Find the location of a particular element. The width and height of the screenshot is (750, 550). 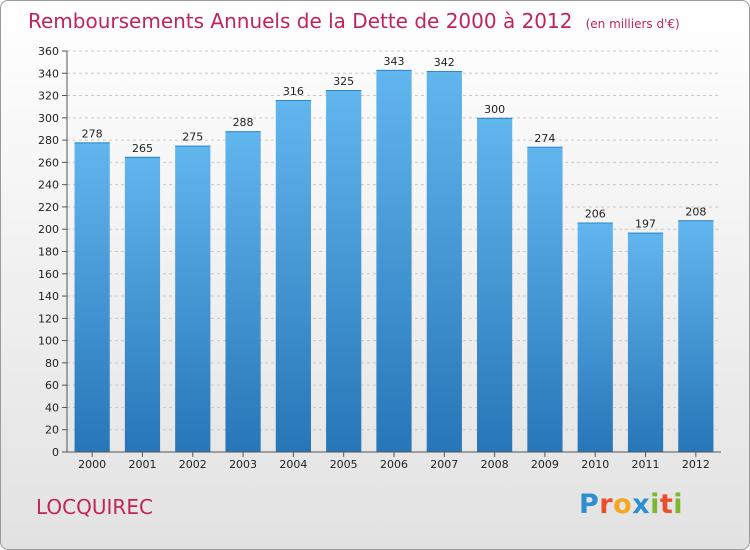

data-label: 197 is located at coordinates (645, 224).